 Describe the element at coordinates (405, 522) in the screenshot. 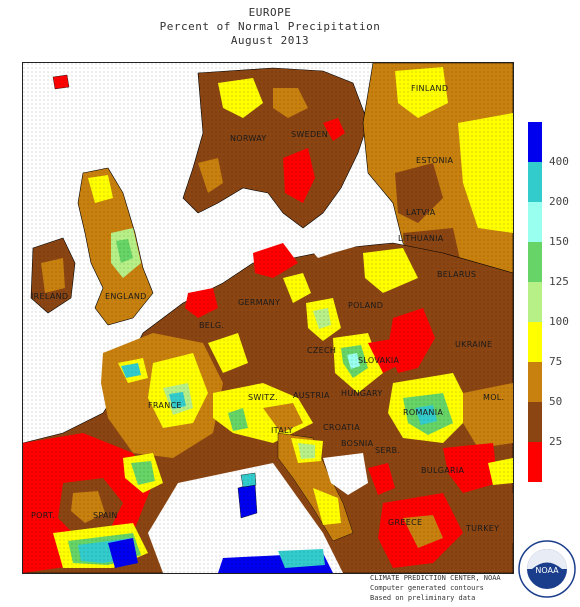

I see `label-greece: GREECE` at that location.